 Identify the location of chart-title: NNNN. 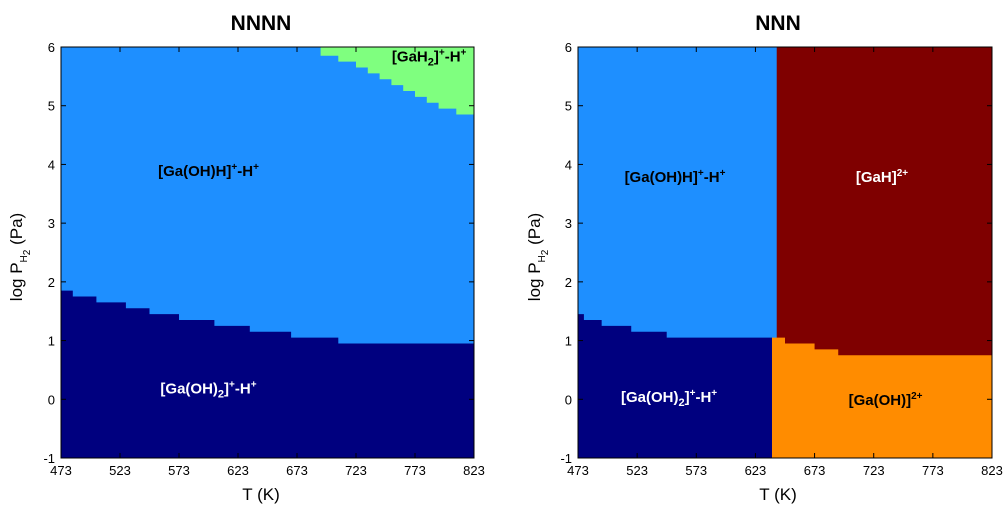
(261, 23).